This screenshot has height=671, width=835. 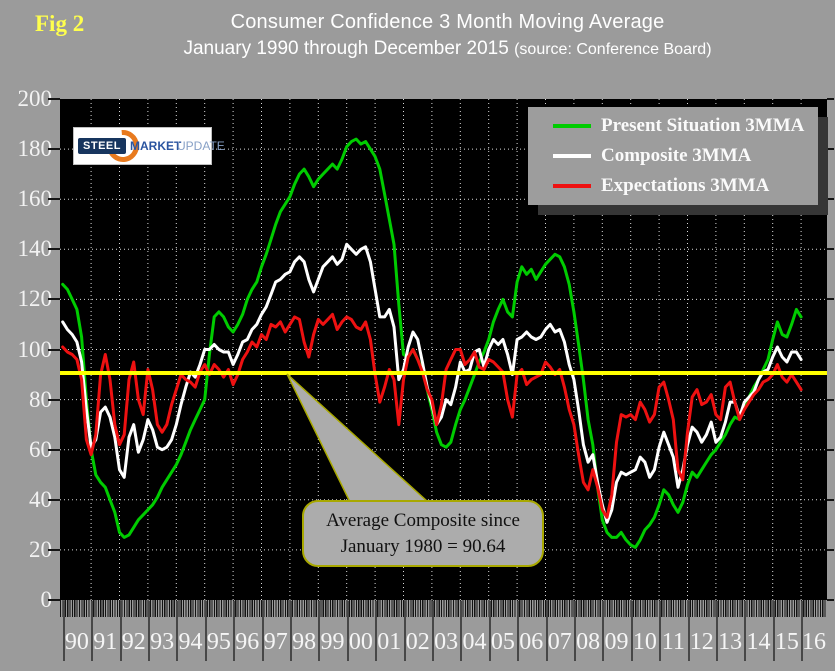 I want to click on present-situation-line-swatch, so click(x=572, y=126).